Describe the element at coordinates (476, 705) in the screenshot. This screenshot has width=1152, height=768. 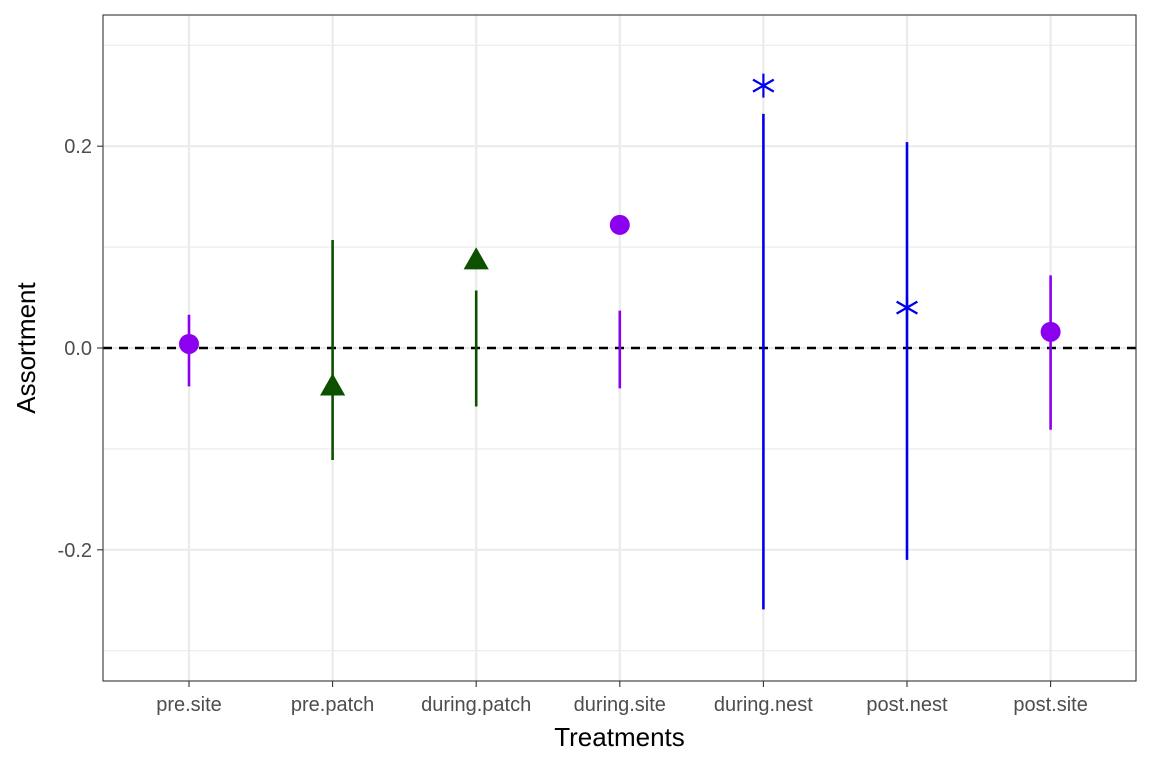
I see `x-tick-label-during.patch: during.patch` at that location.